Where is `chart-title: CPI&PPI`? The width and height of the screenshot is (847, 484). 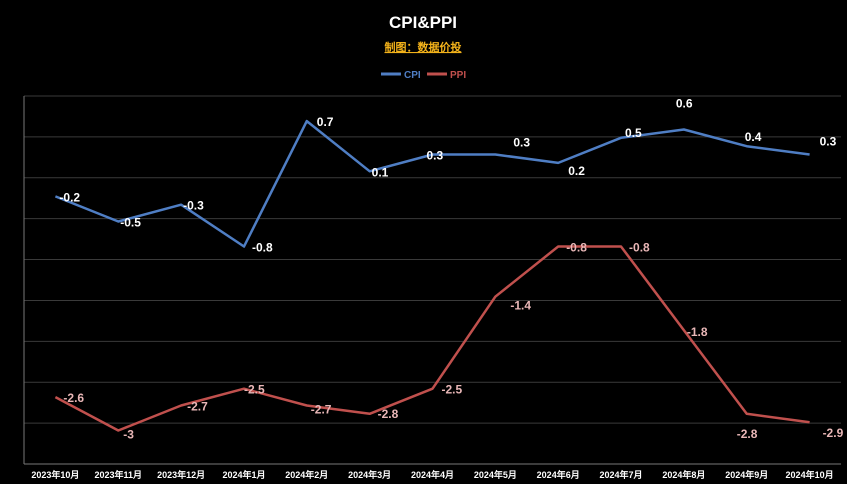 chart-title: CPI&PPI is located at coordinates (423, 22).